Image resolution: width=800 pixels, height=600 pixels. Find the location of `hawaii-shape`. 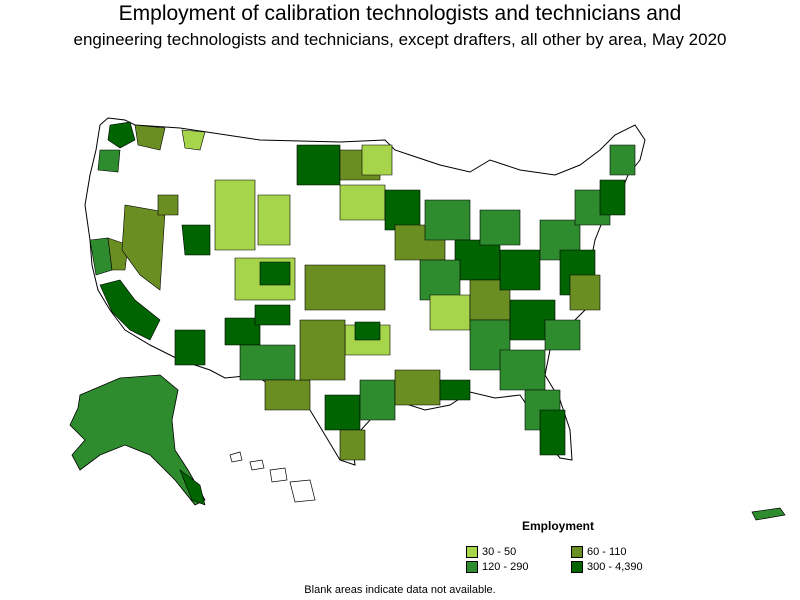

hawaii-shape is located at coordinates (272, 477).